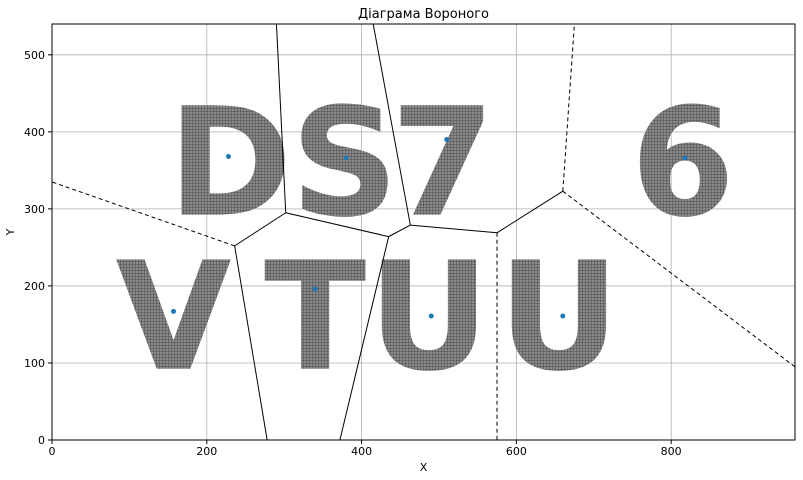 This screenshot has width=803, height=480. Describe the element at coordinates (10, 232) in the screenshot. I see `y-axis-label: Y` at that location.